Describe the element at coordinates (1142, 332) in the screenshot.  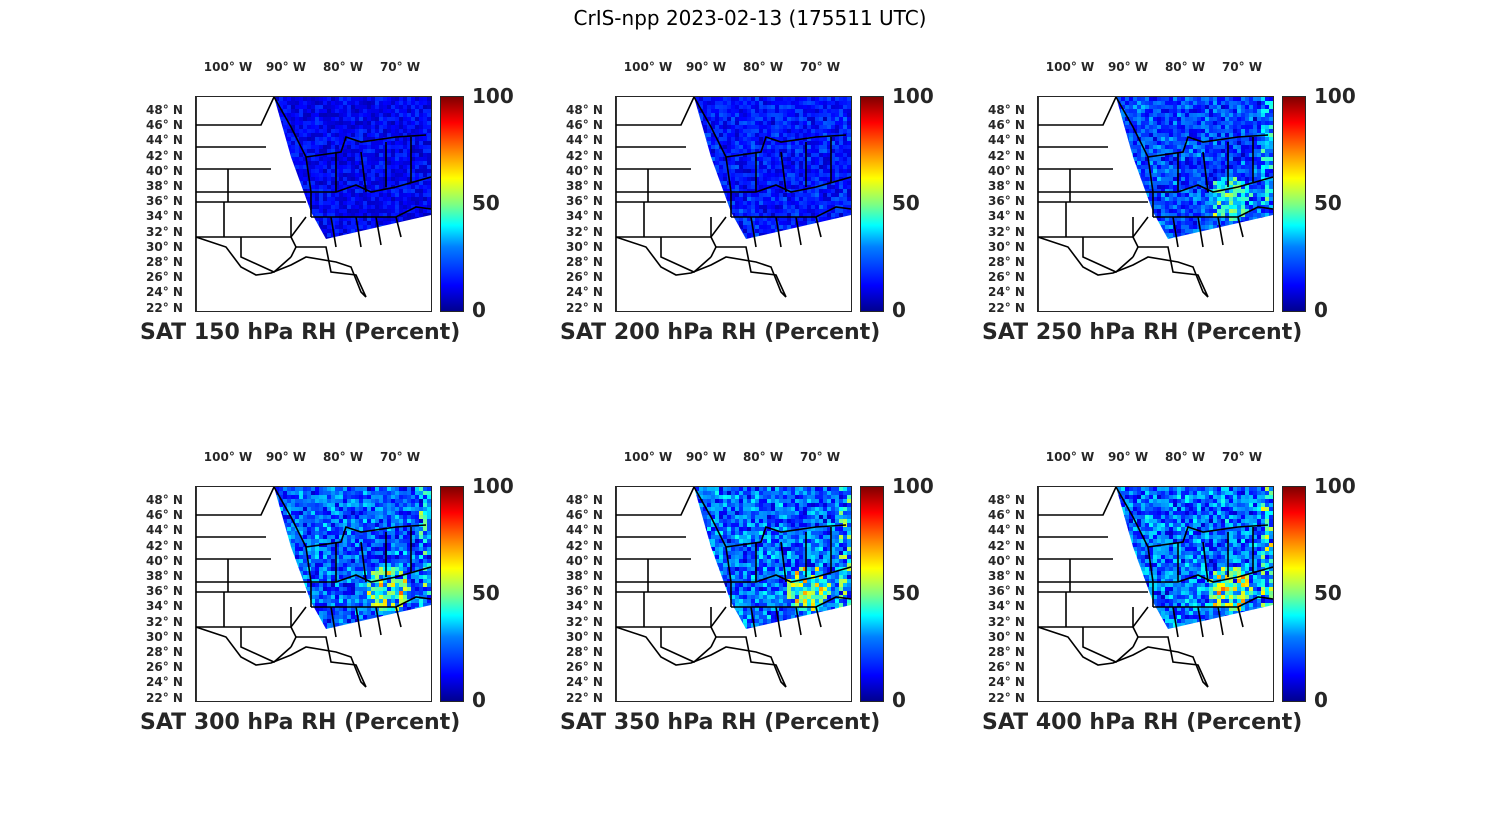
I see `panel-title: SAT 250 hPa RH (Percent)` at that location.